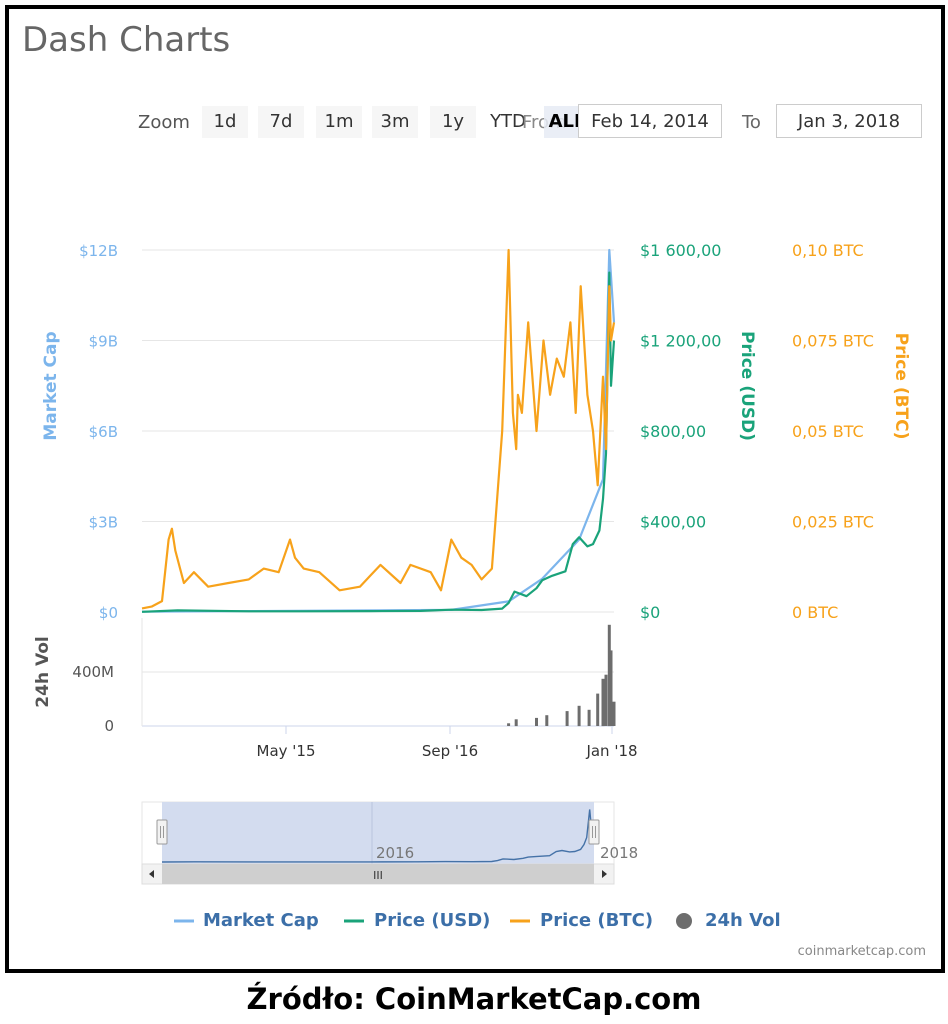 The image size is (948, 1024). What do you see at coordinates (395, 853) in the screenshot?
I see `navigator-tick-label: 2016` at bounding box center [395, 853].